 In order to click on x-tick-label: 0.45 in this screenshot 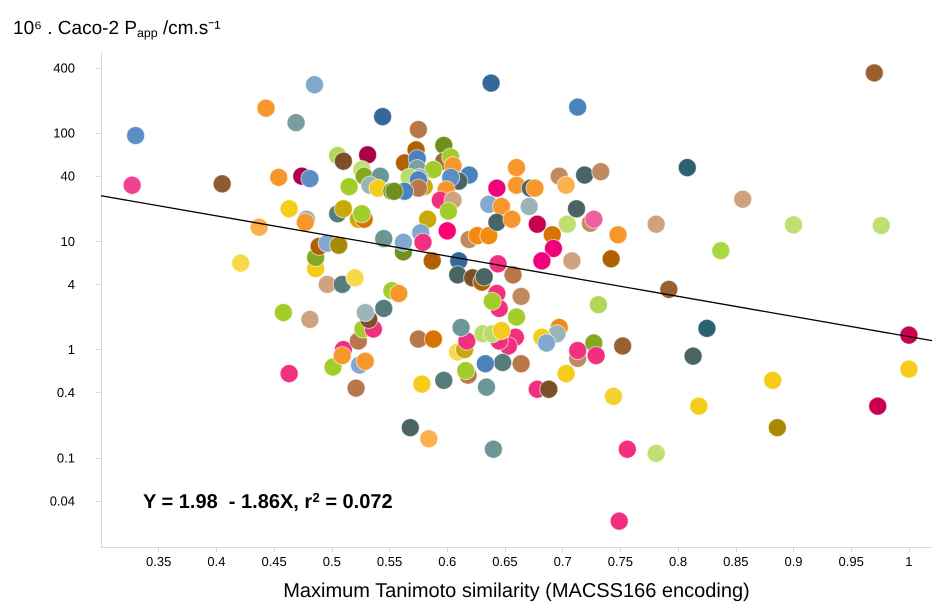, I will do `click(274, 561)`.